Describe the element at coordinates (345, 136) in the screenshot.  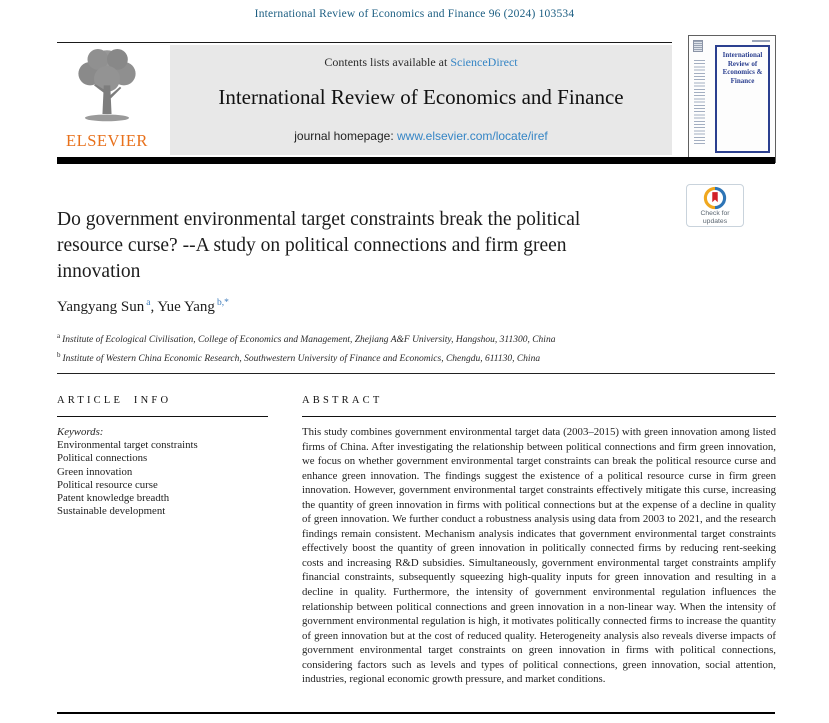
I see `homepage-label: journal homepage:` at that location.